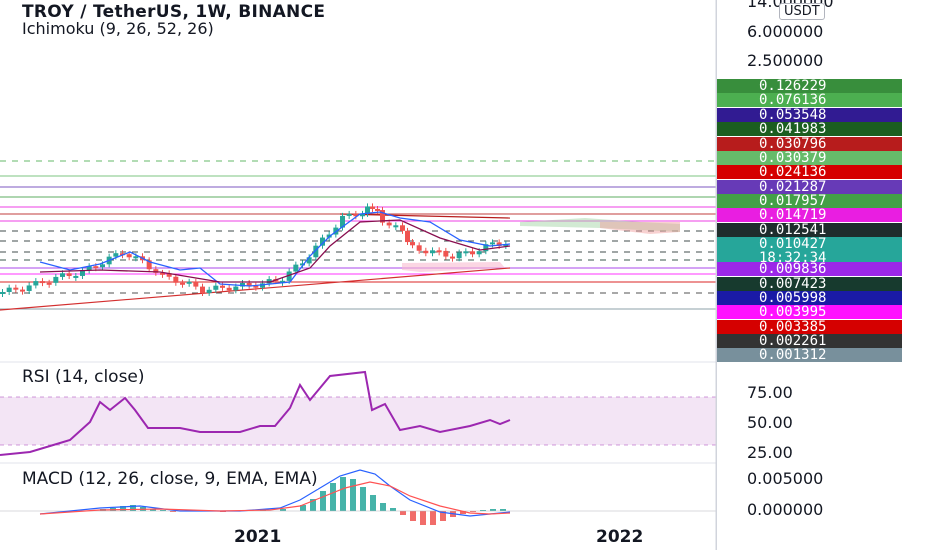 The width and height of the screenshot is (932, 550). I want to click on price-level-tag: 0.012541, so click(809, 230).